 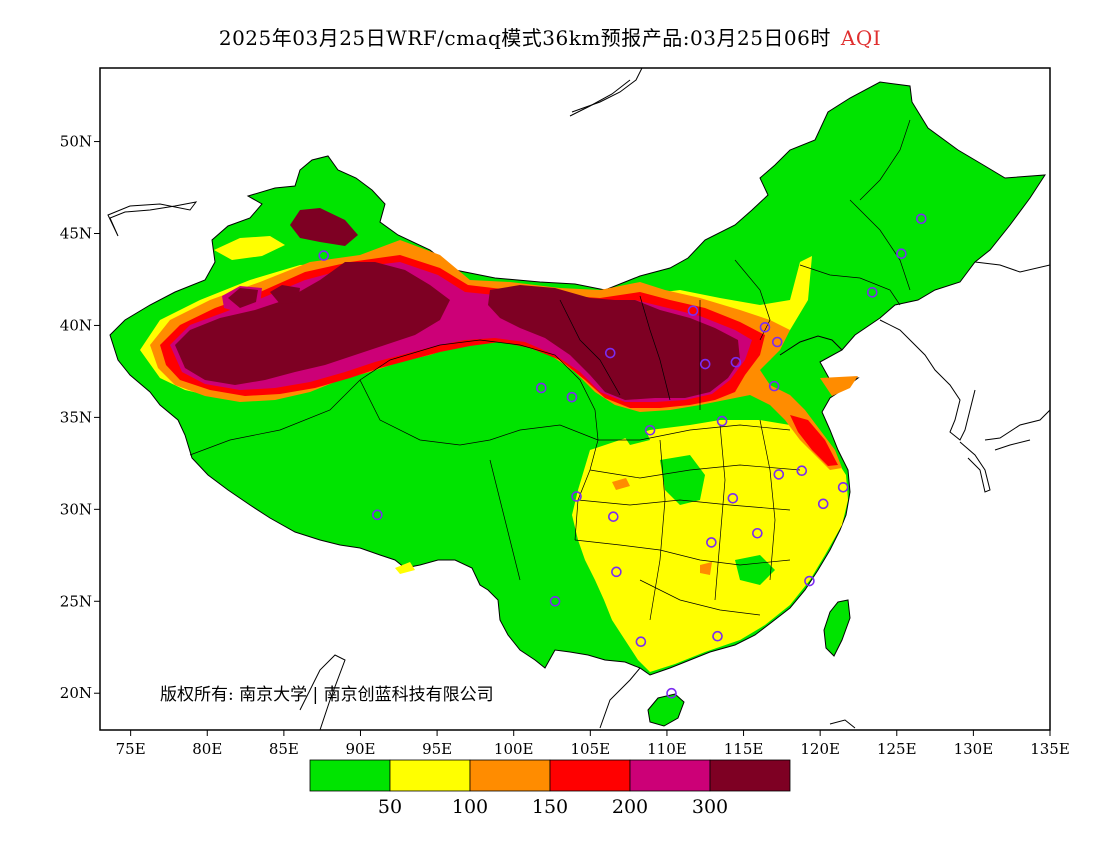 What do you see at coordinates (390, 807) in the screenshot?
I see `legend-label: 50` at bounding box center [390, 807].